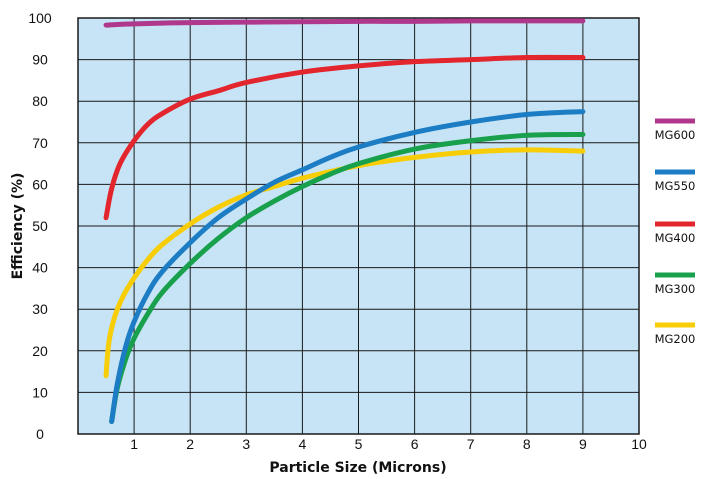  What do you see at coordinates (583, 444) in the screenshot?
I see `x-tick-label: 9` at bounding box center [583, 444].